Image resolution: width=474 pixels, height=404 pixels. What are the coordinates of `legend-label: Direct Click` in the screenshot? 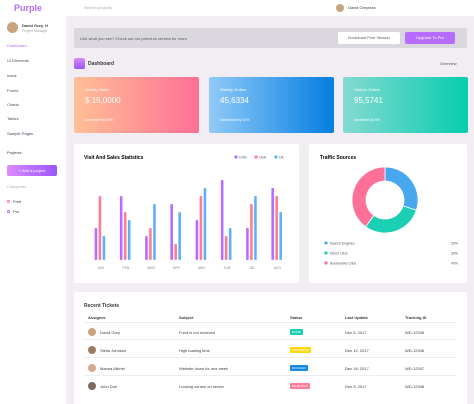 It's located at (339, 253).